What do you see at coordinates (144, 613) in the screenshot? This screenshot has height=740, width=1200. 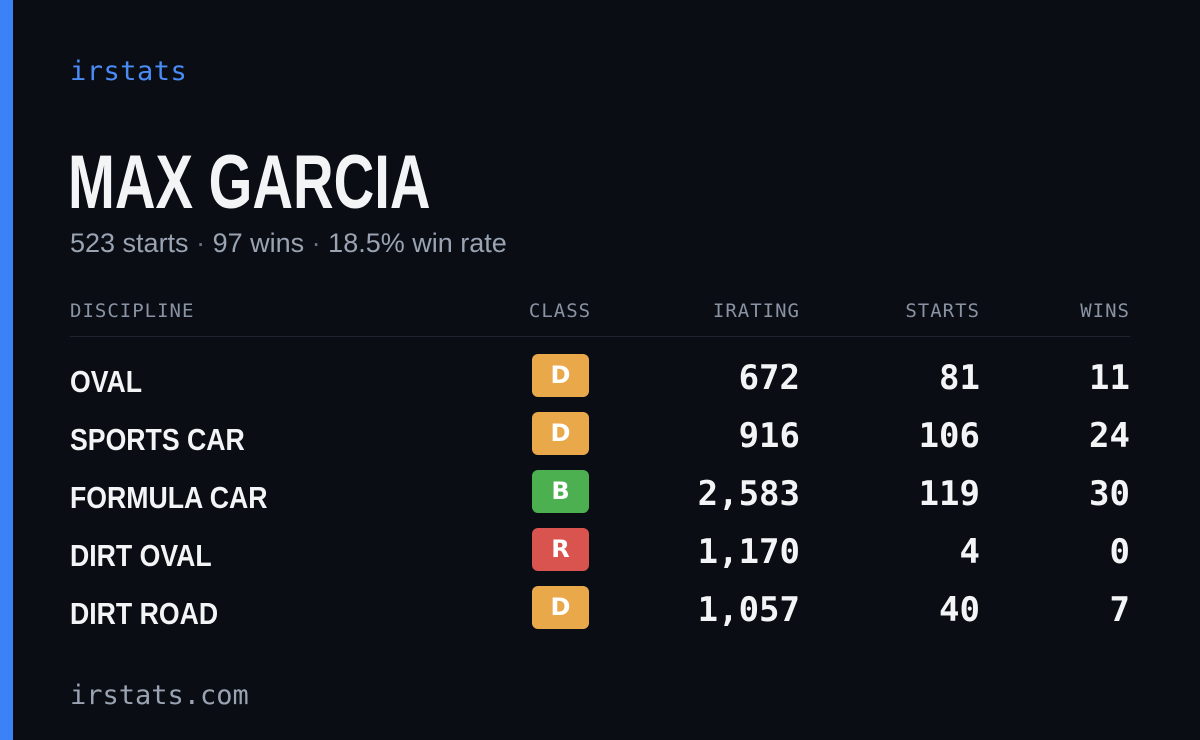 I see `discipline-name: DIRT ROAD` at bounding box center [144, 613].